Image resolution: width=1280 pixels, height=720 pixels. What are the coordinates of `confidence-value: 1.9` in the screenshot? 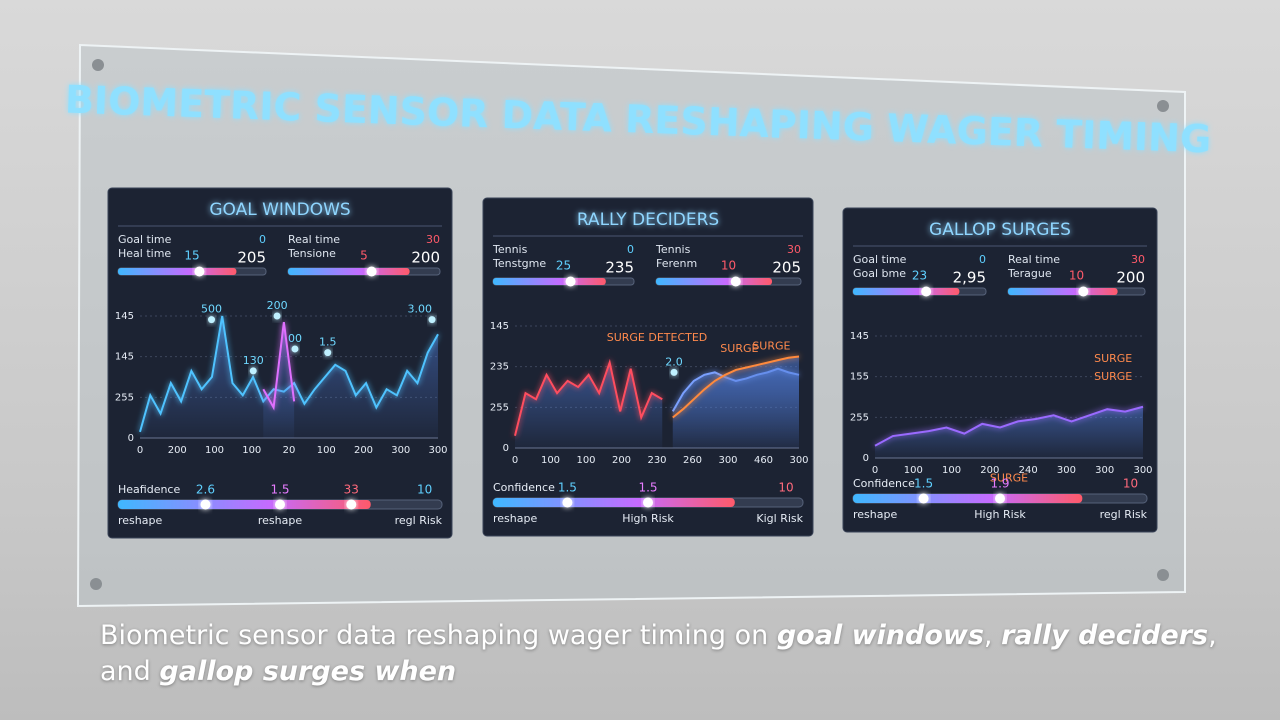 It's located at (999, 484).